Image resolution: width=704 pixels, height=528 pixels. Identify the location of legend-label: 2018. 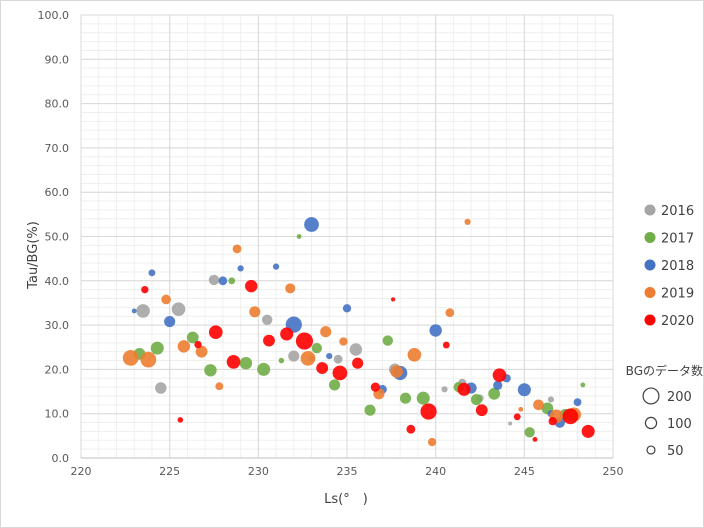
(677, 266).